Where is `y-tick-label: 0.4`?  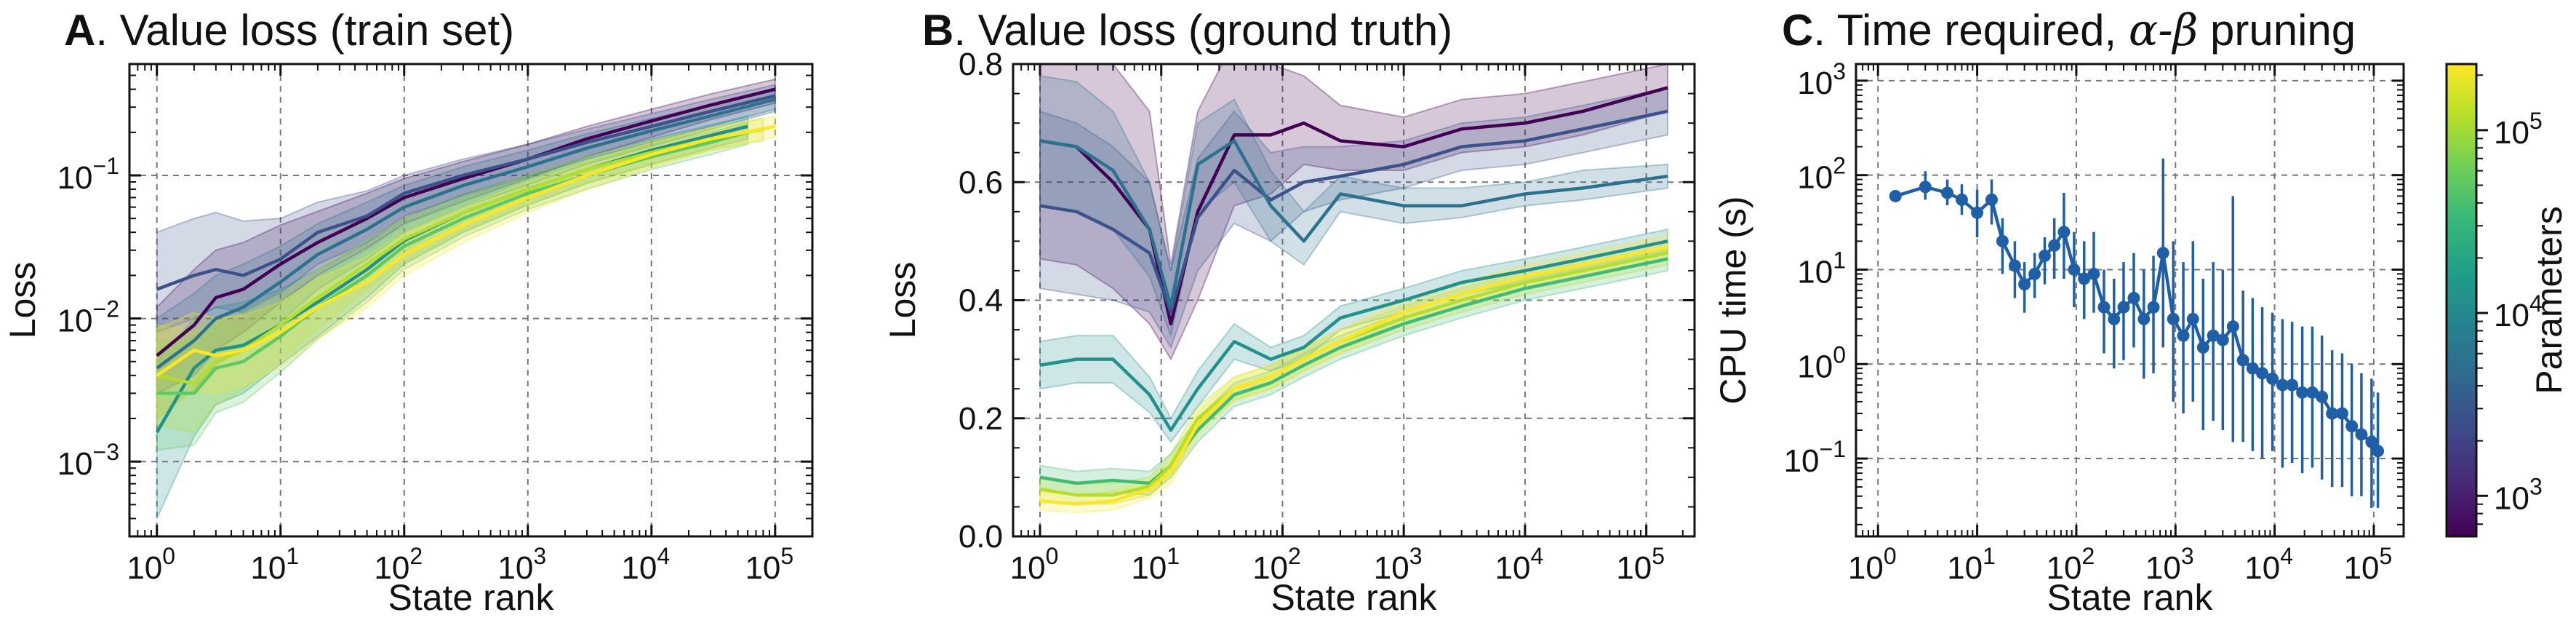 y-tick-label: 0.4 is located at coordinates (981, 301).